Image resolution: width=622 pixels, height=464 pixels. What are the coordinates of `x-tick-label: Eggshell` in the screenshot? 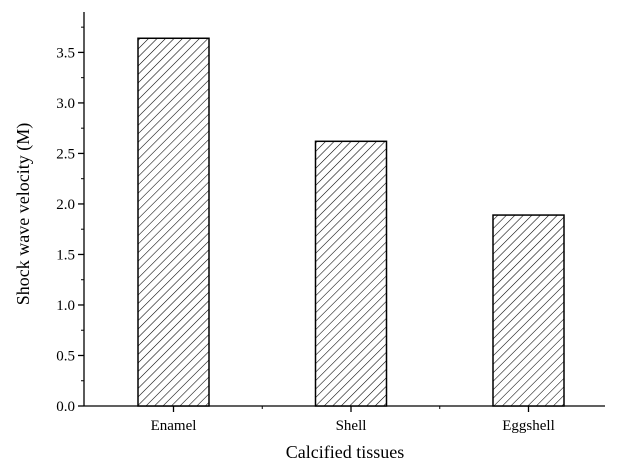 It's located at (528, 426).